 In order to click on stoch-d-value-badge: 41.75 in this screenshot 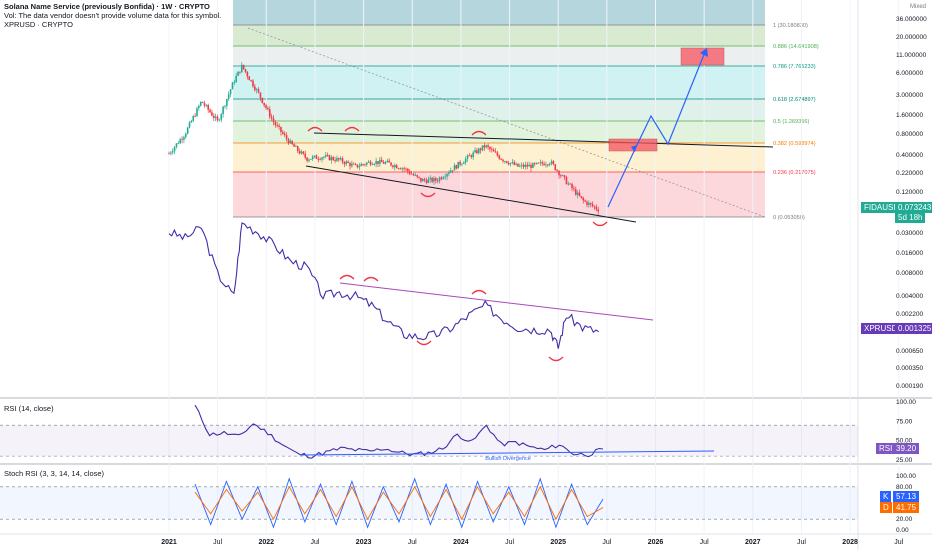, I will do `click(906, 507)`.